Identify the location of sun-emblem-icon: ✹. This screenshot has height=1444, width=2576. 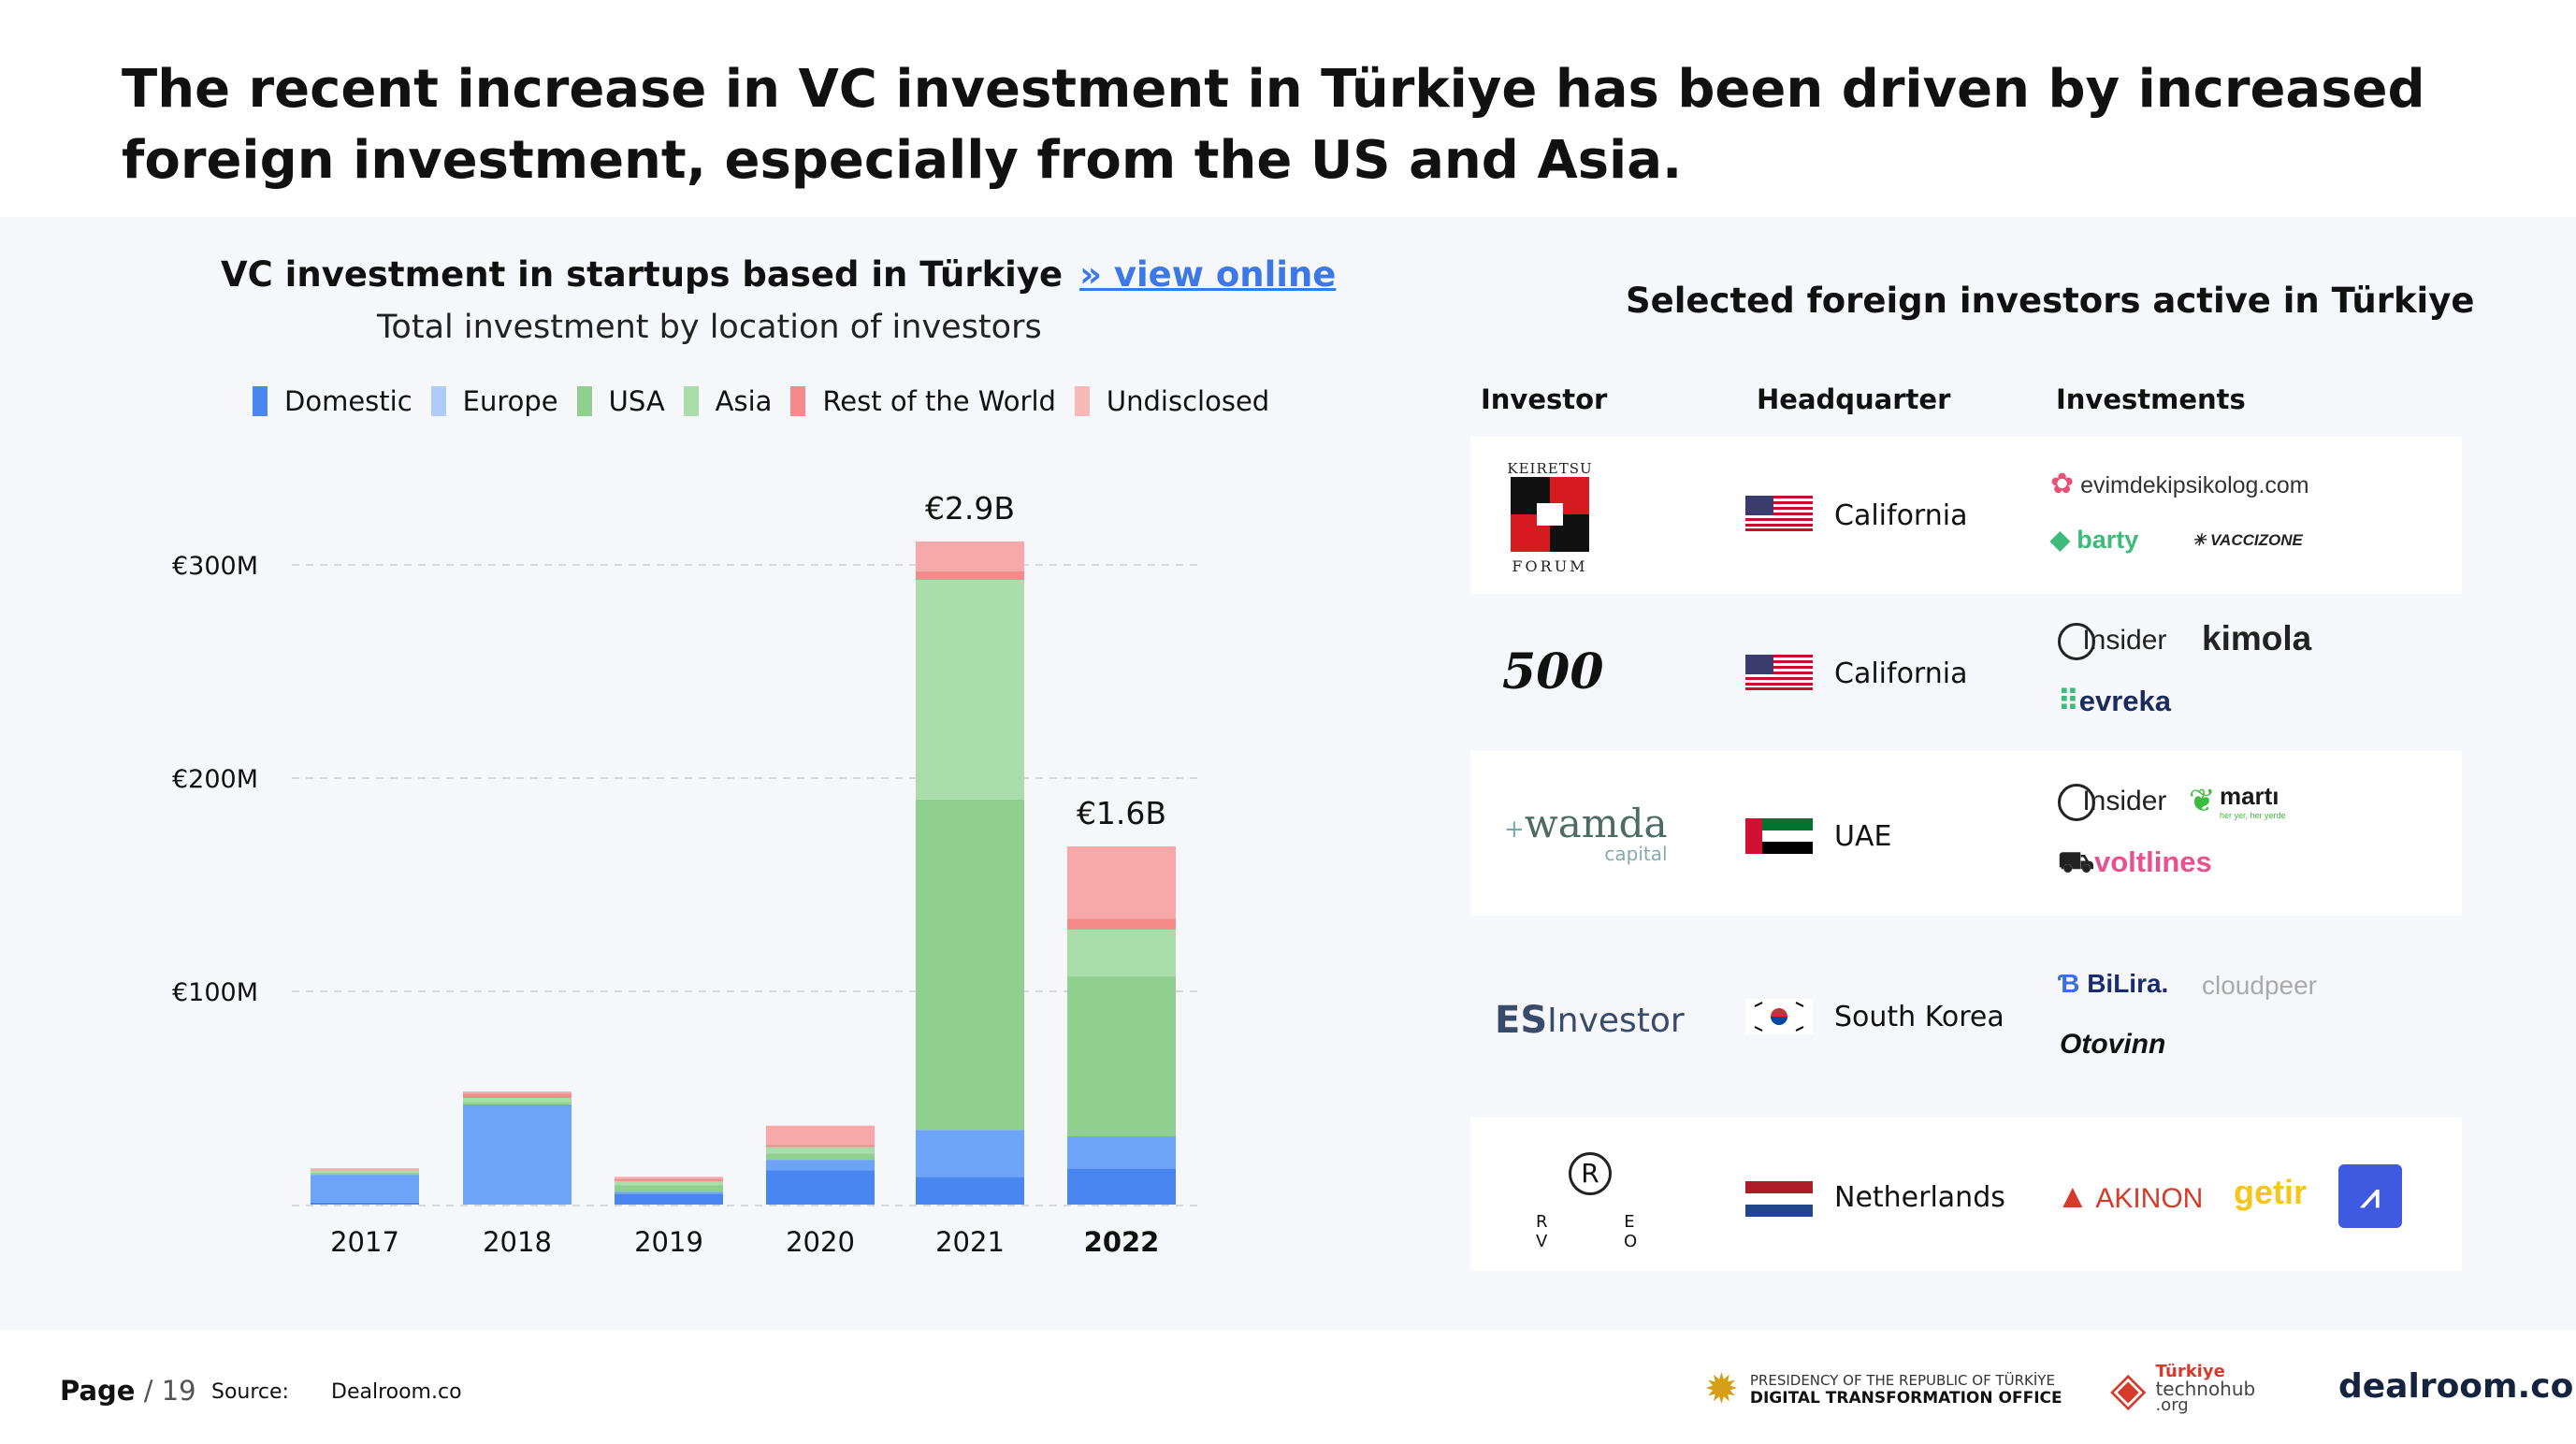
(1721, 1389).